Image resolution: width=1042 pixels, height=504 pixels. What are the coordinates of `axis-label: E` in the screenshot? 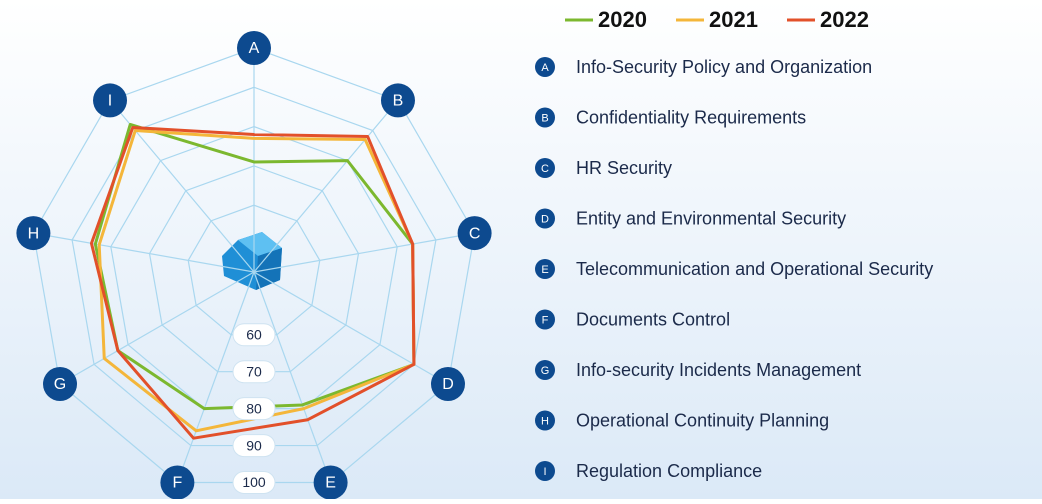 It's located at (330, 483).